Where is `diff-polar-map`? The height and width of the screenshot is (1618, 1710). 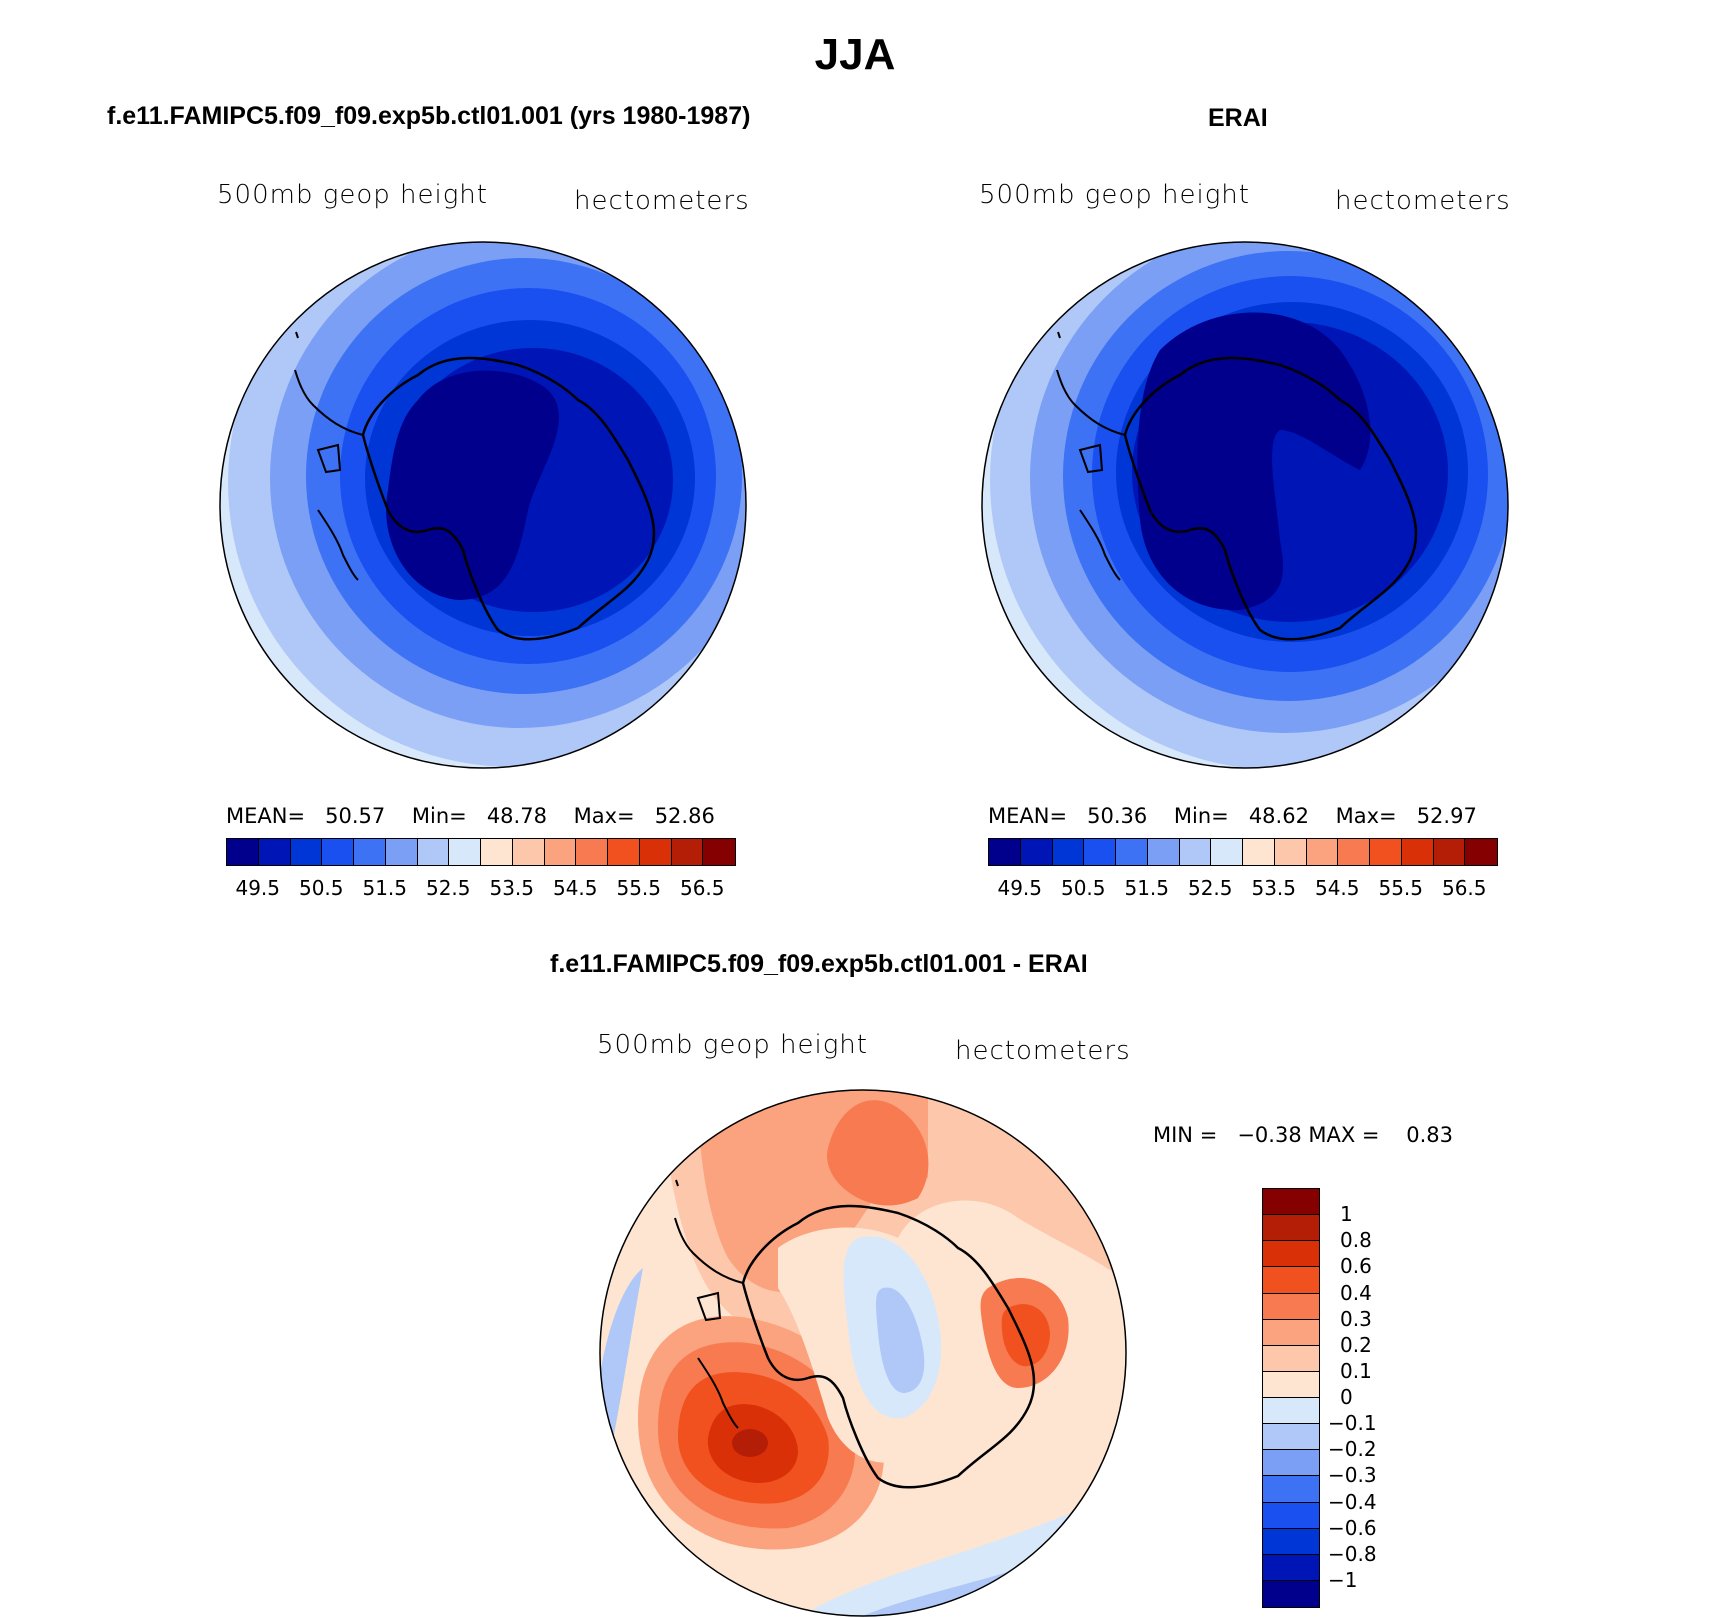 diff-polar-map is located at coordinates (863, 1353).